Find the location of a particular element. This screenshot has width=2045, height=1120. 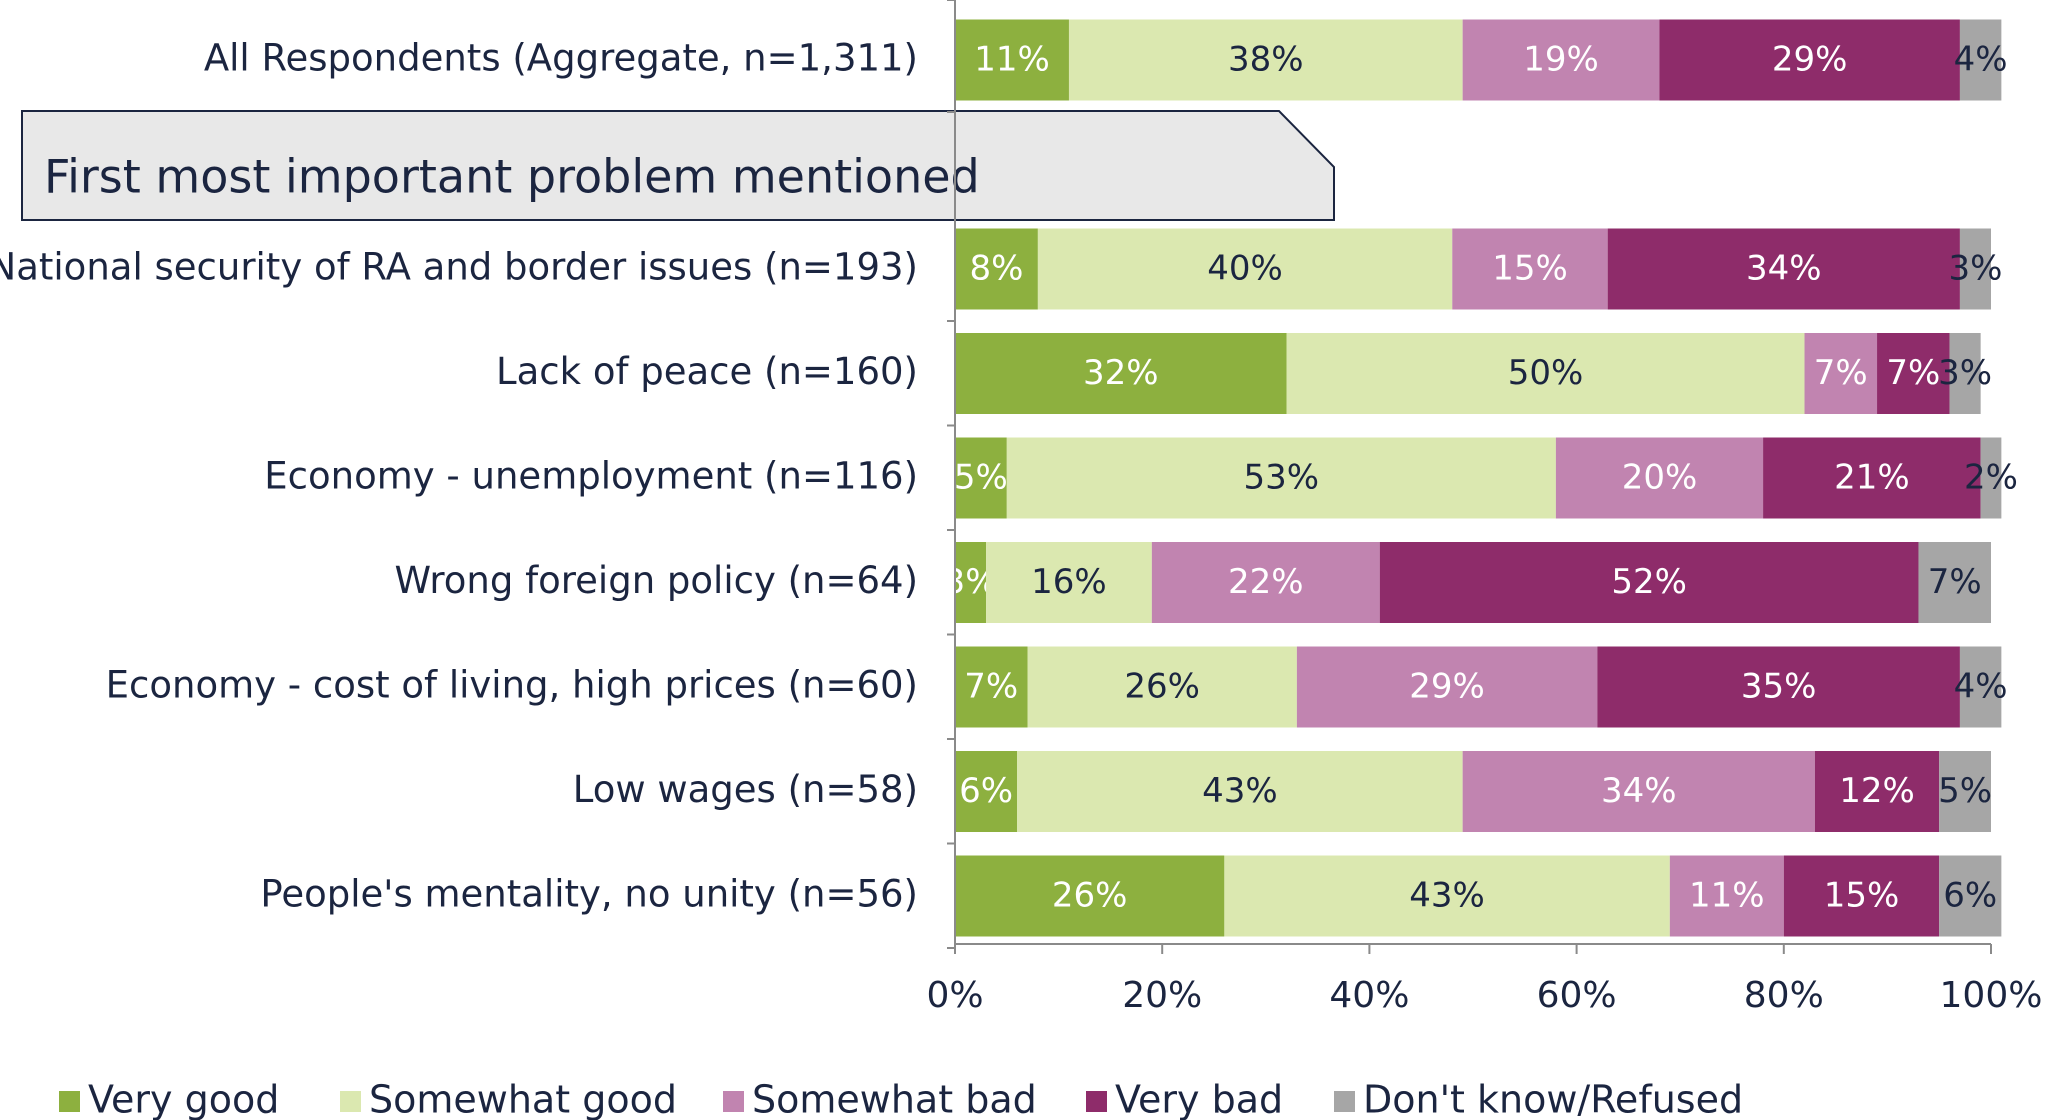

x-tick-label: 100% is located at coordinates (1991, 995).